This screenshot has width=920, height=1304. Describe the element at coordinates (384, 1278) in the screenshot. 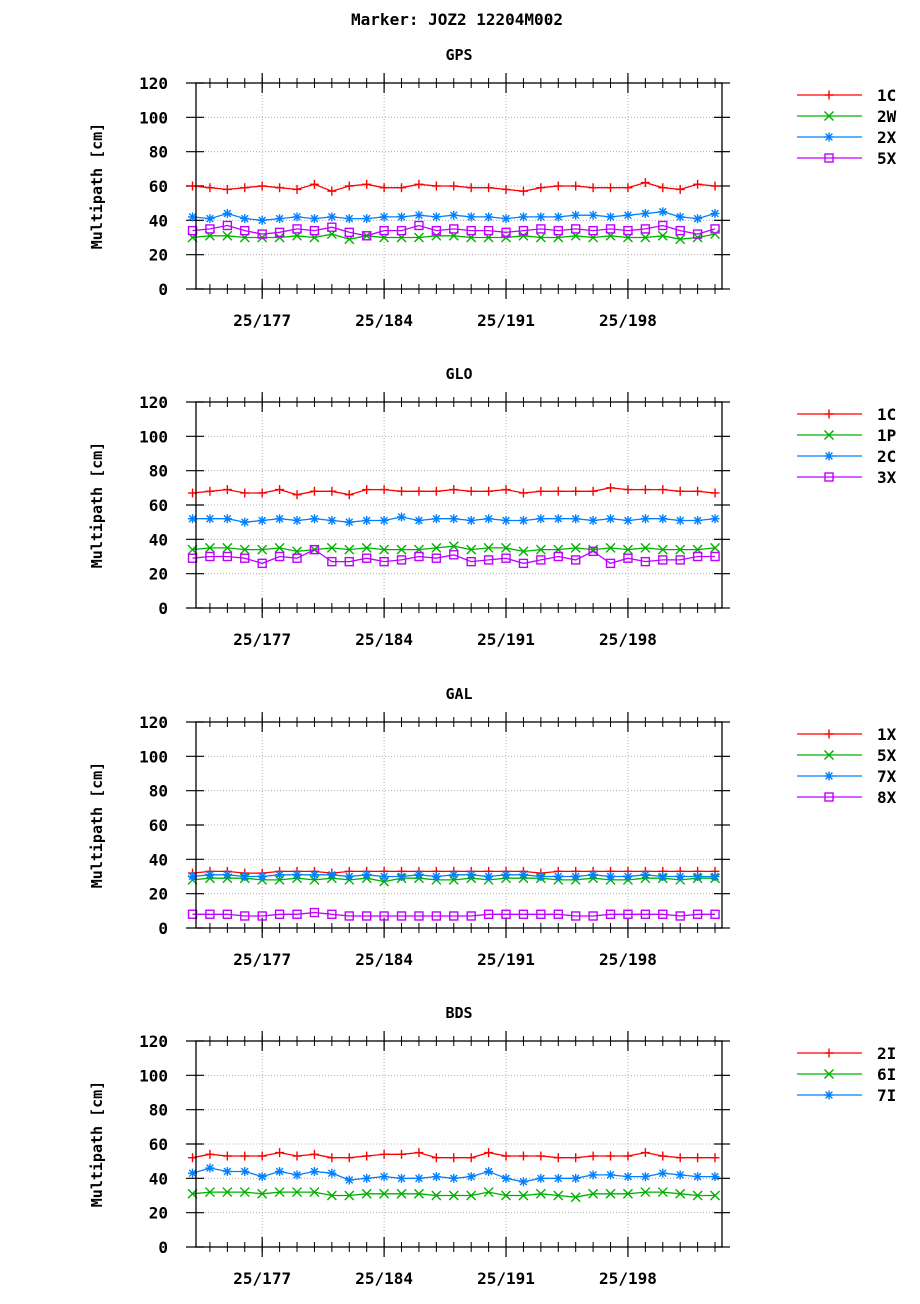

I see `x-tick-label: 25/184` at that location.